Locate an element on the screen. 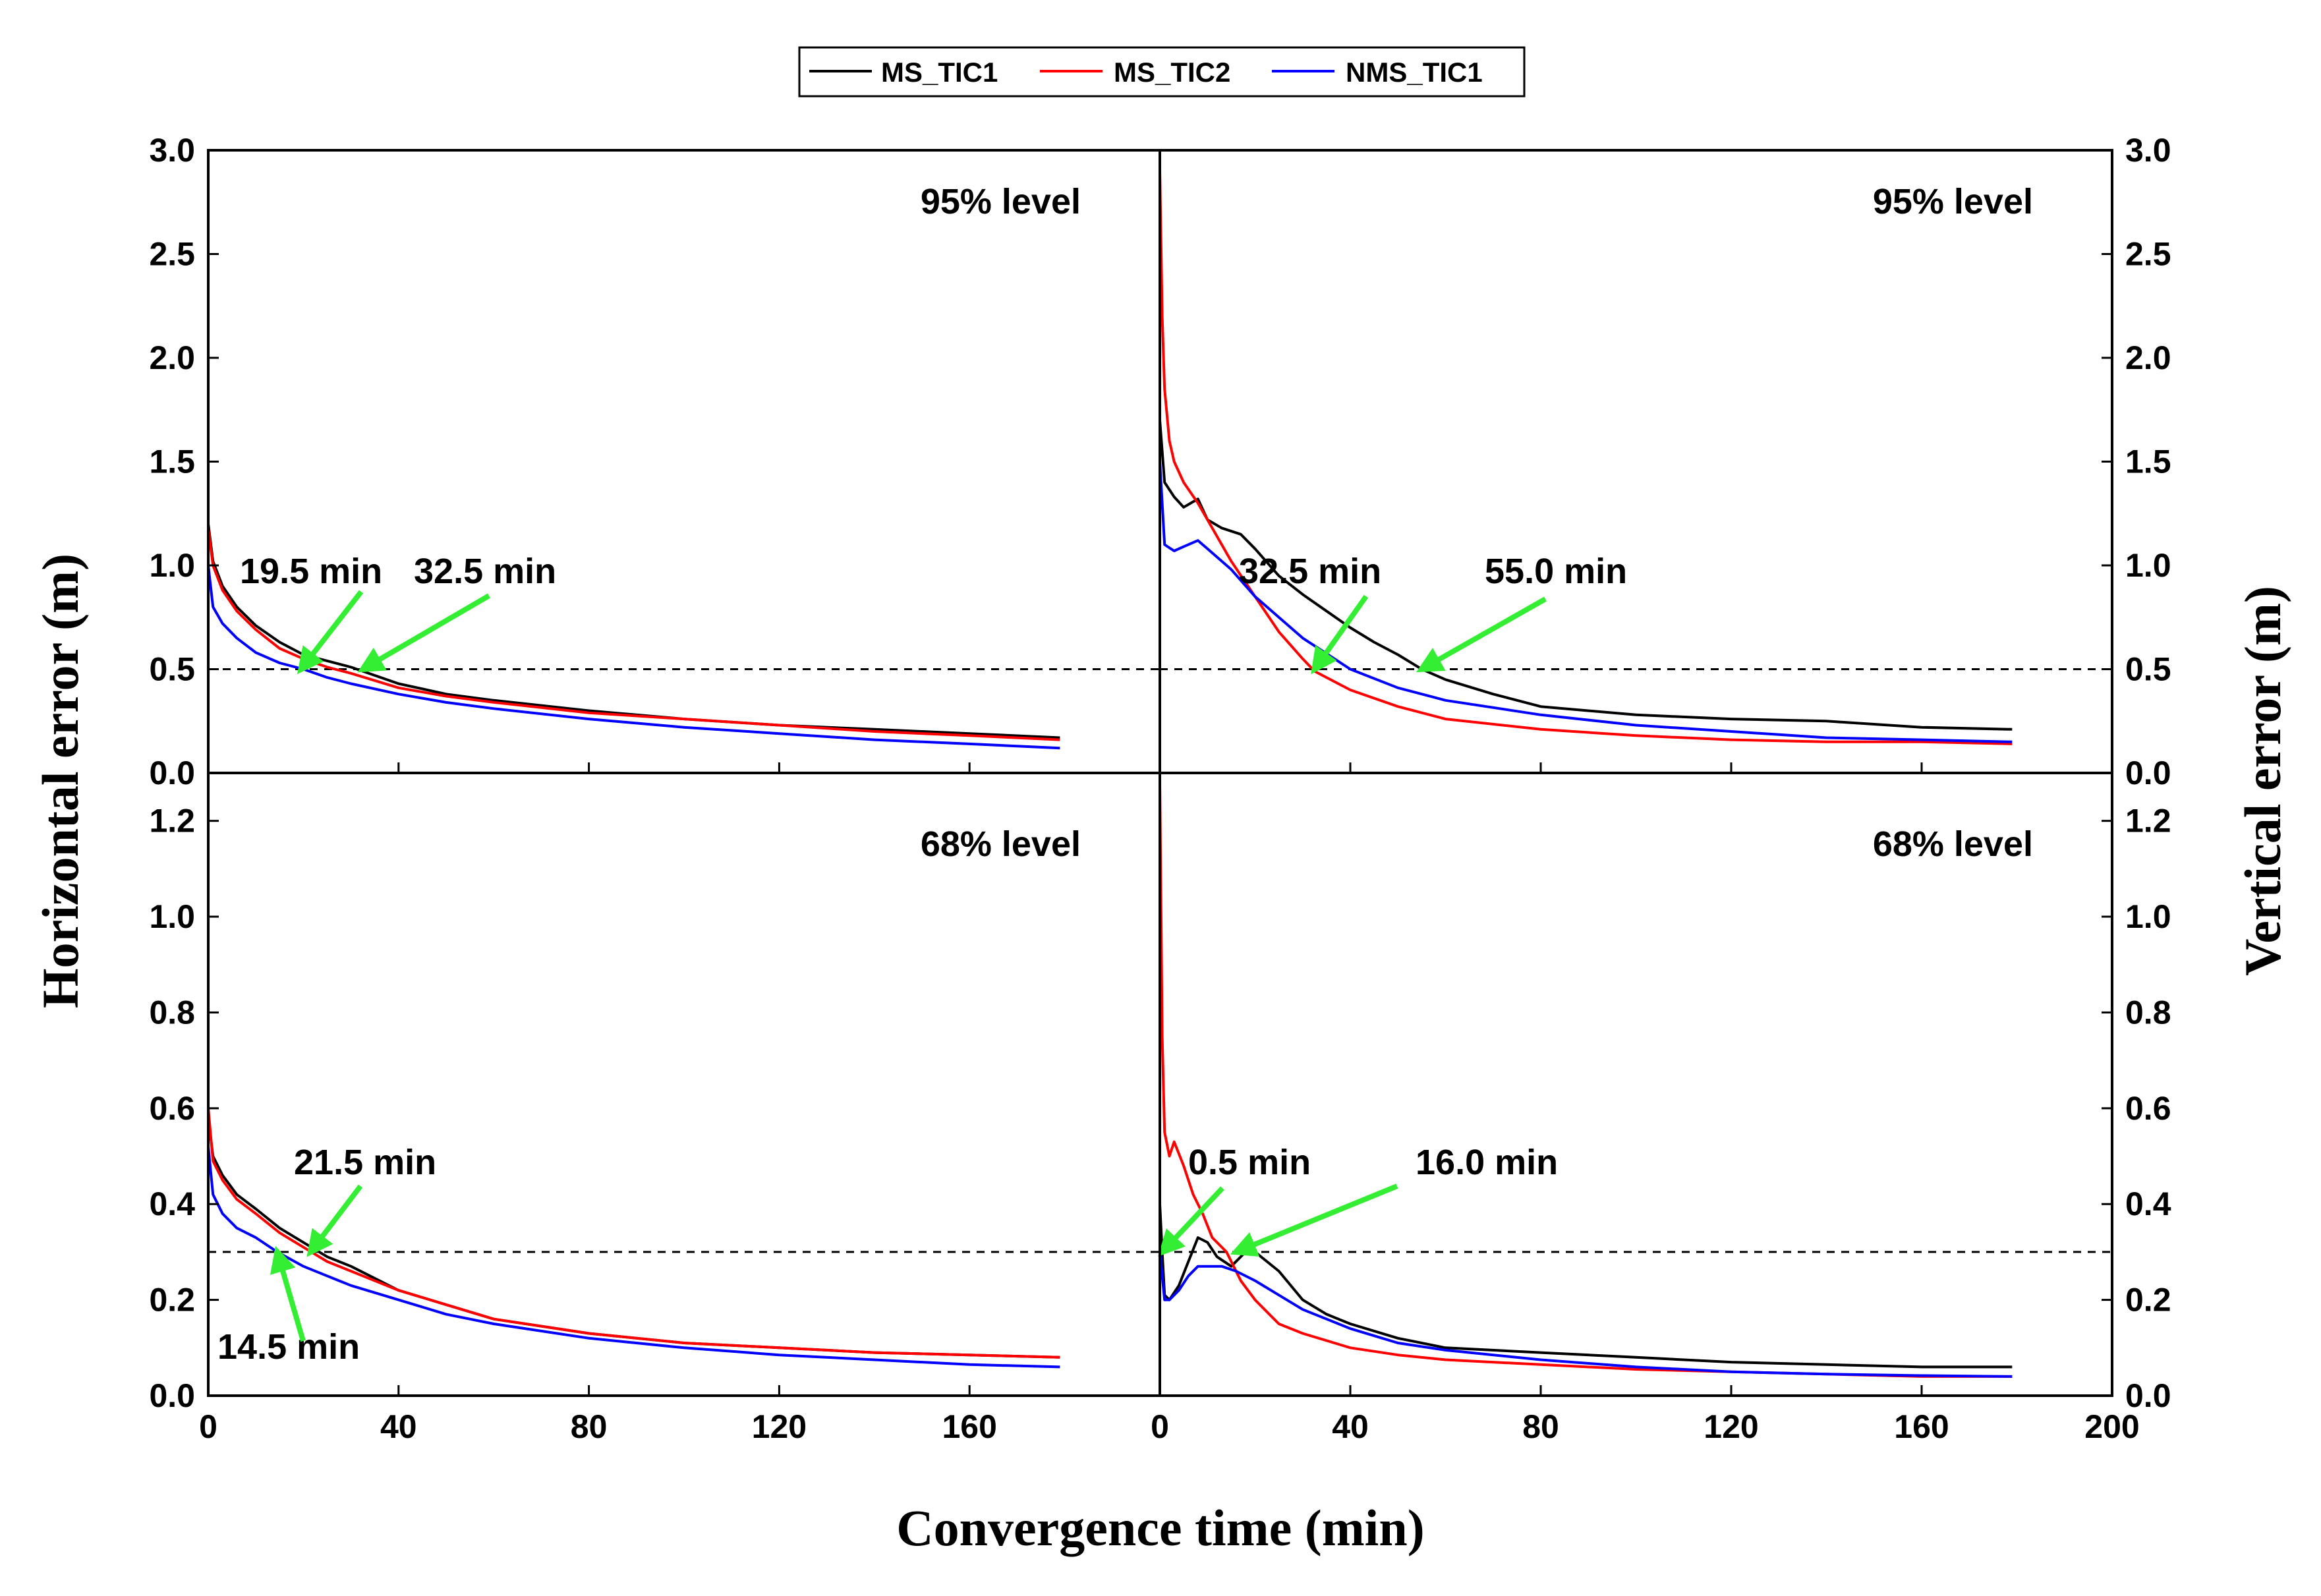  panel-label-horizontal-68: 68% level is located at coordinates (1001, 844).